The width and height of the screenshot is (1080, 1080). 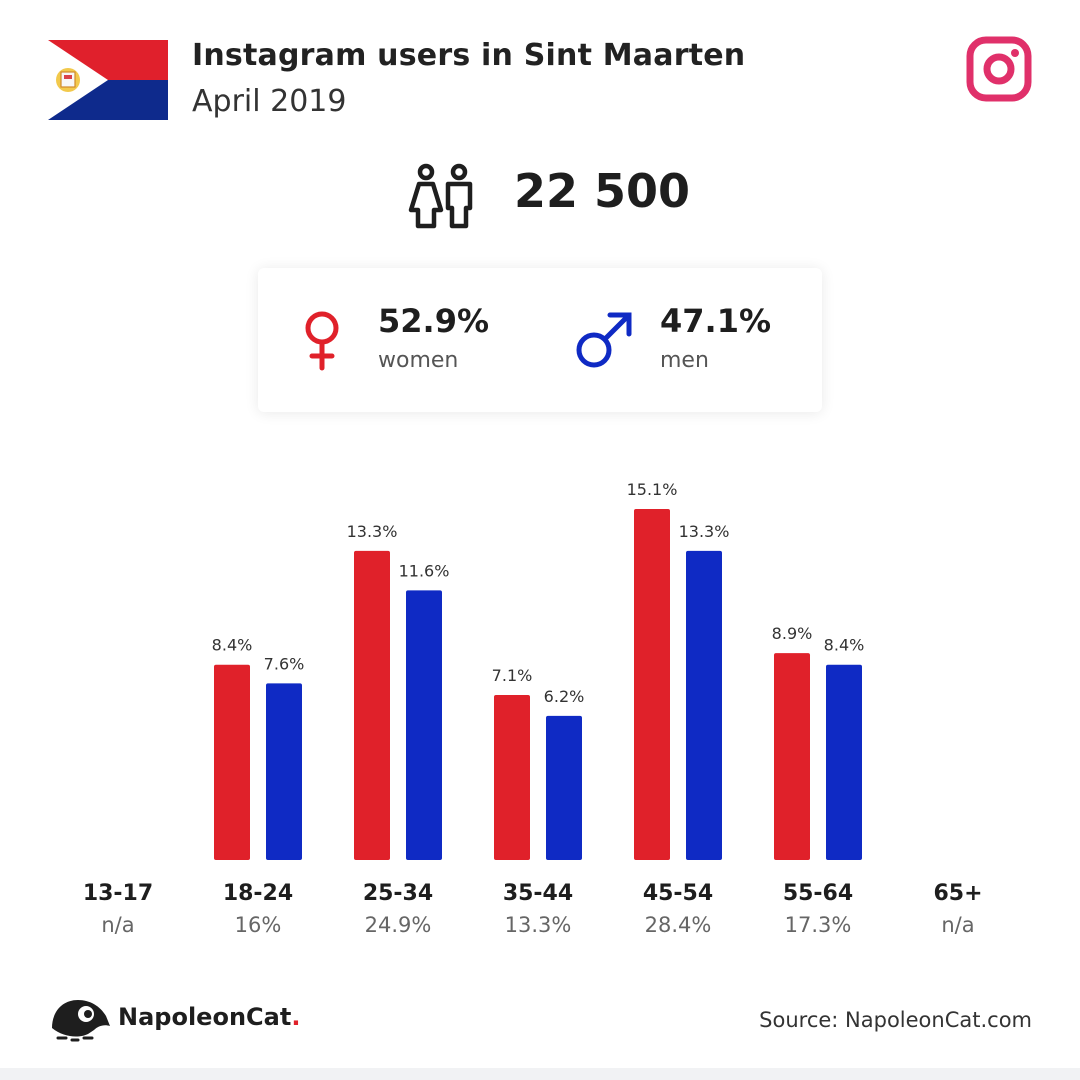 I want to click on bottom-bar, so click(x=540, y=1074).